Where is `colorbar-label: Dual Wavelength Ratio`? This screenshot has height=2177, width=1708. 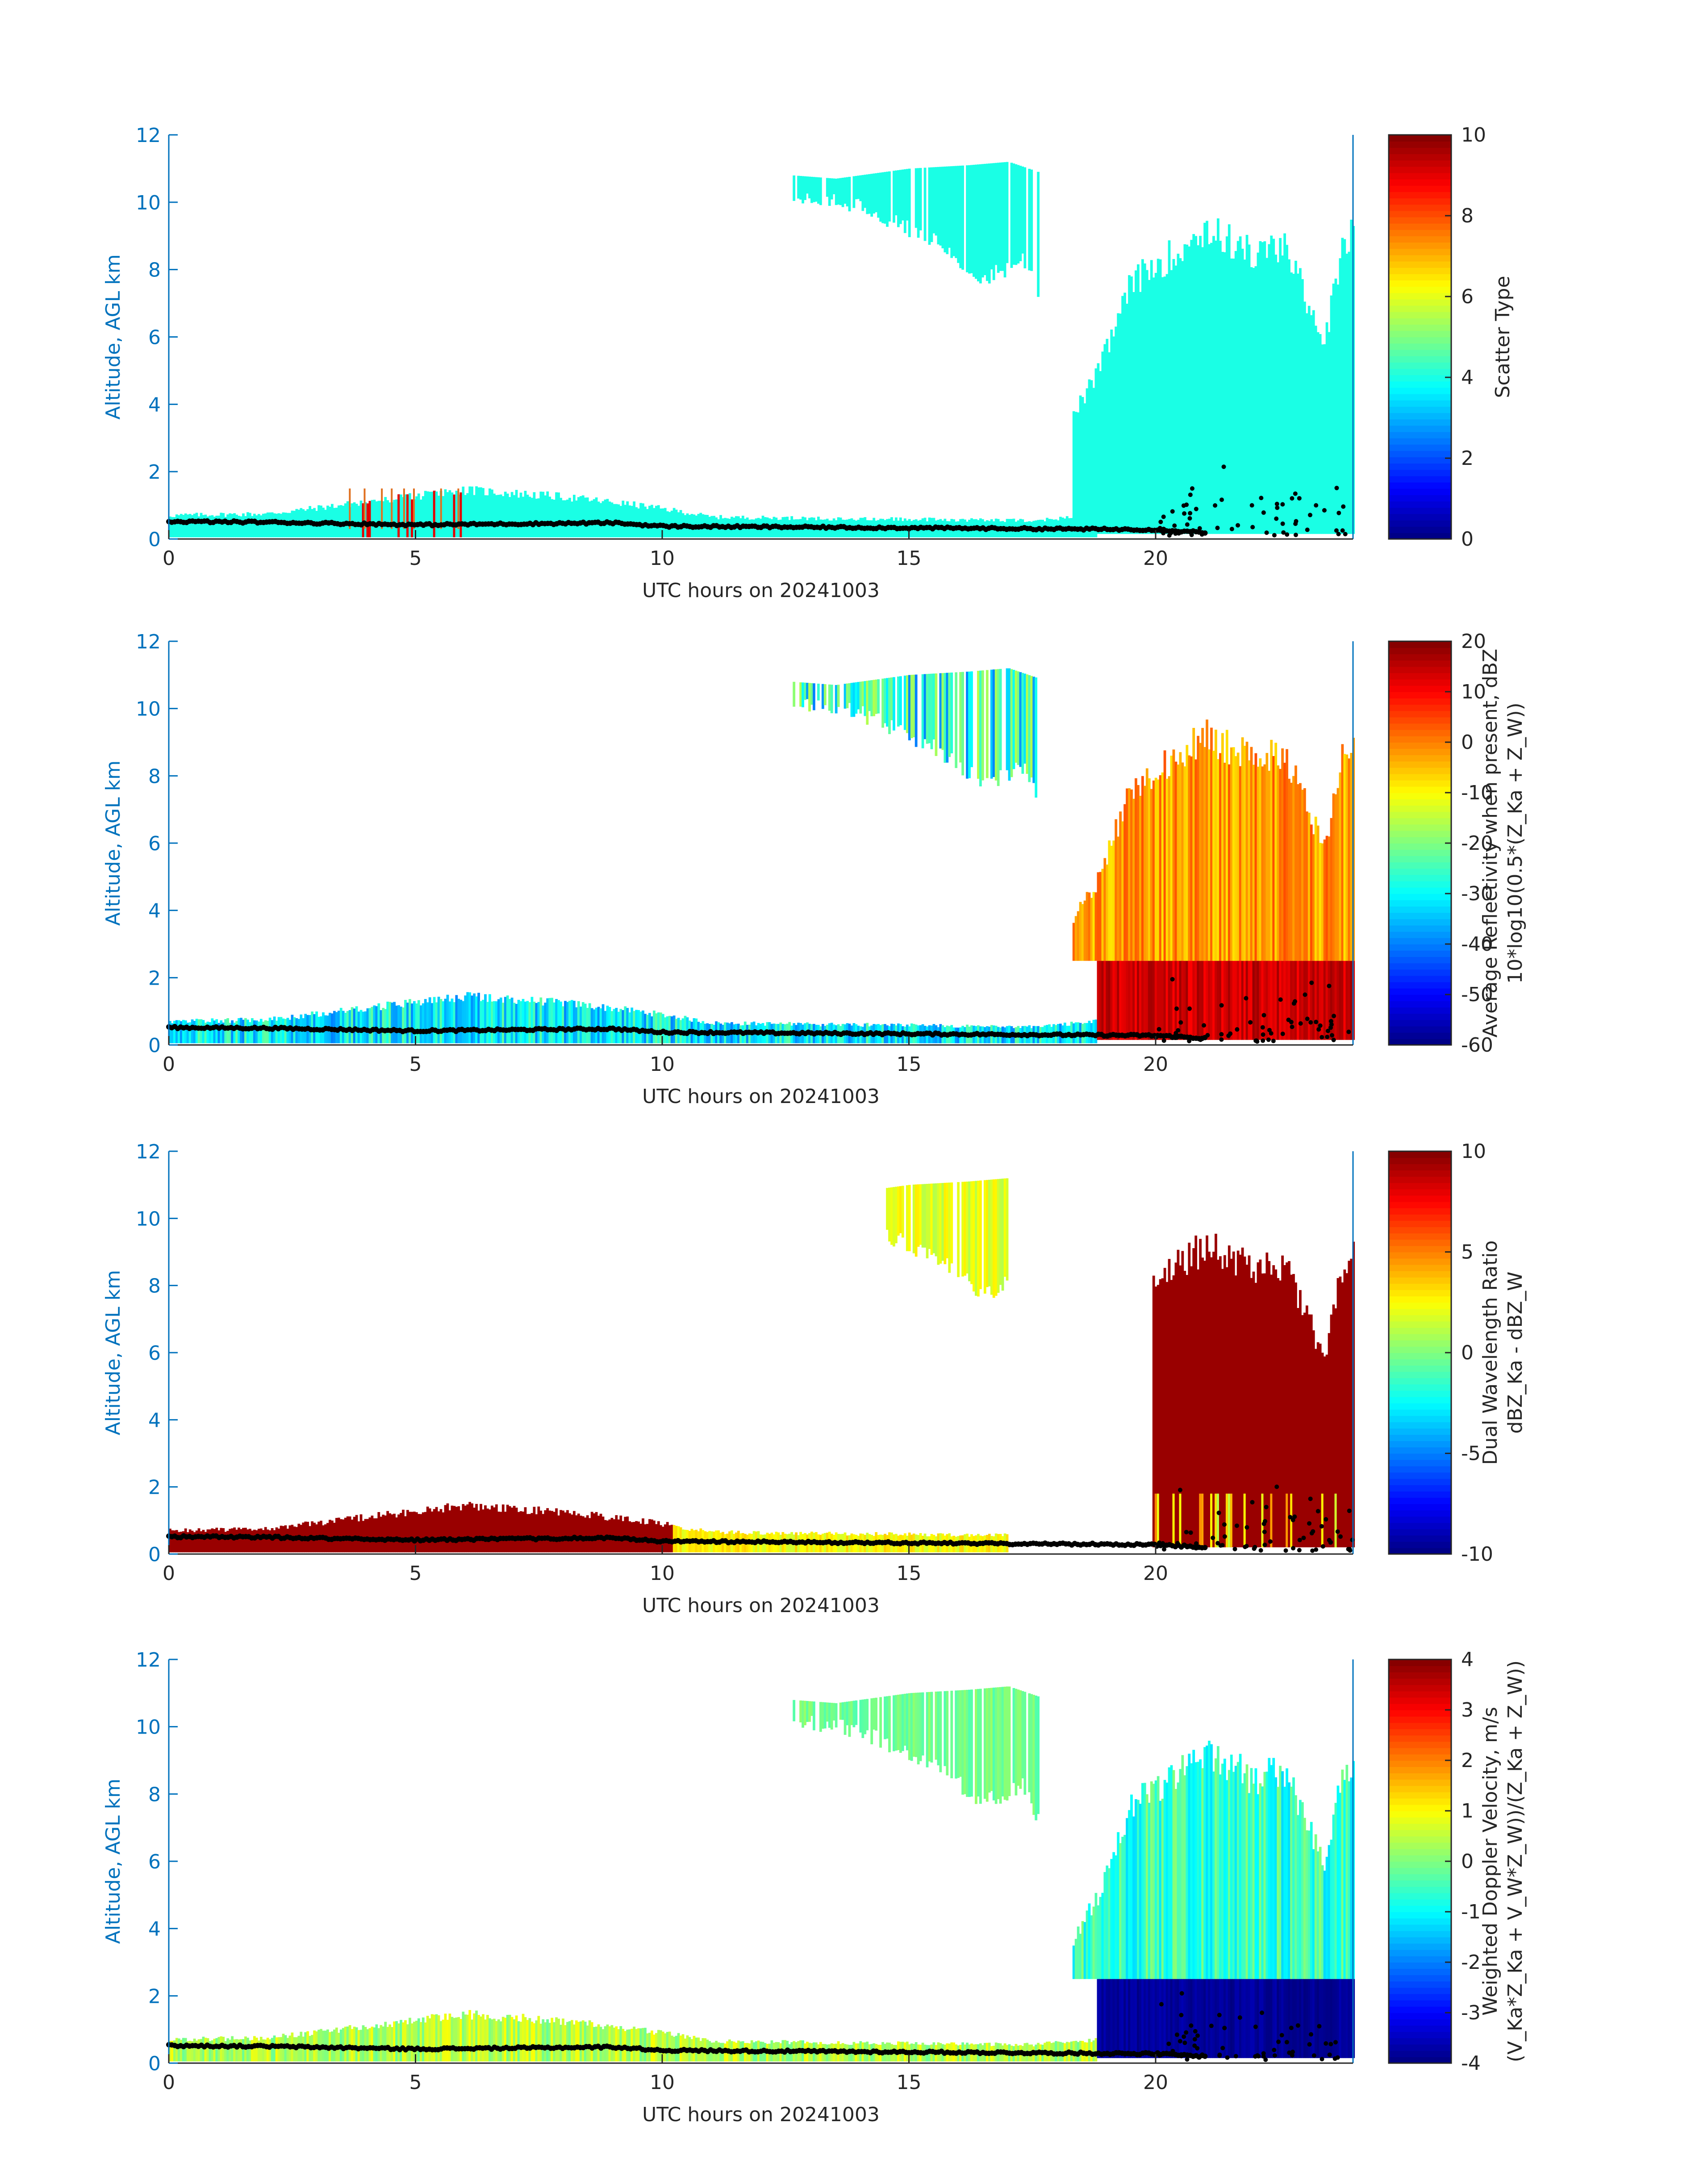
colorbar-label: Dual Wavelength Ratio is located at coordinates (1490, 1353).